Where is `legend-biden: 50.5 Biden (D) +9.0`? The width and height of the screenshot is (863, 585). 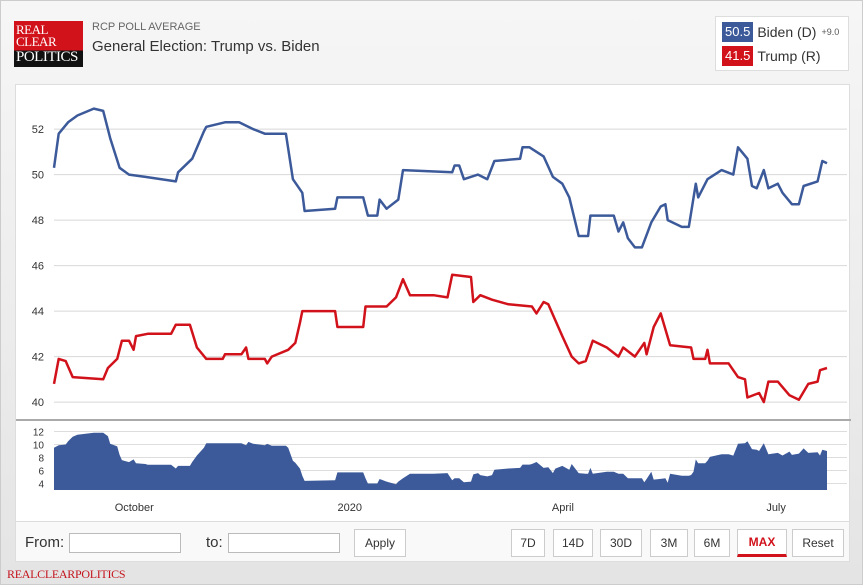
legend-biden: 50.5 Biden (D) +9.0 is located at coordinates (780, 32).